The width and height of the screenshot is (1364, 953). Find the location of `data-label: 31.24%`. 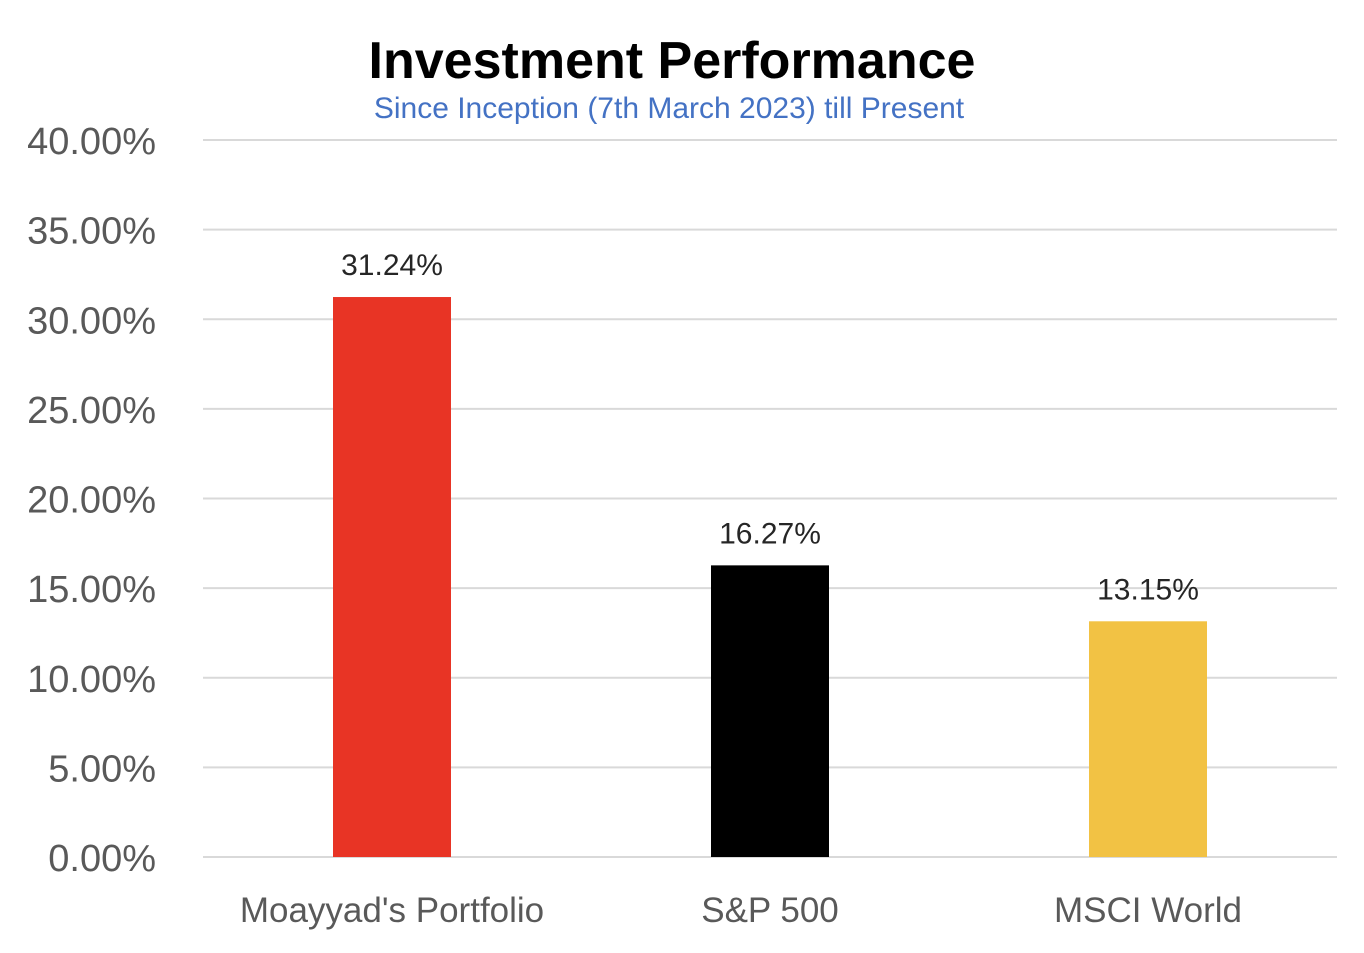

data-label: 31.24% is located at coordinates (392, 265).